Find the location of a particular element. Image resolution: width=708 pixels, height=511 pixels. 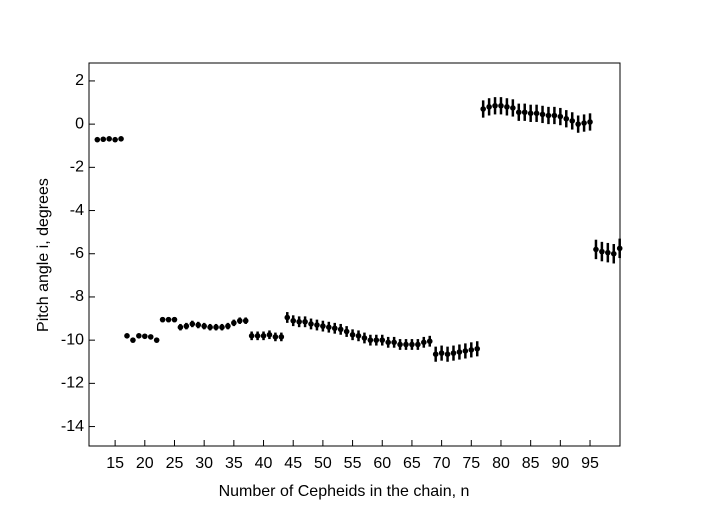

x-tick-label: 45 is located at coordinates (293, 463).